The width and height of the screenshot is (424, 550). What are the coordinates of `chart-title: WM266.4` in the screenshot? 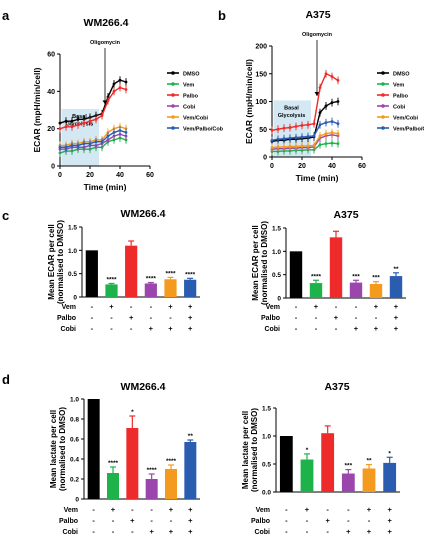 It's located at (143, 387).